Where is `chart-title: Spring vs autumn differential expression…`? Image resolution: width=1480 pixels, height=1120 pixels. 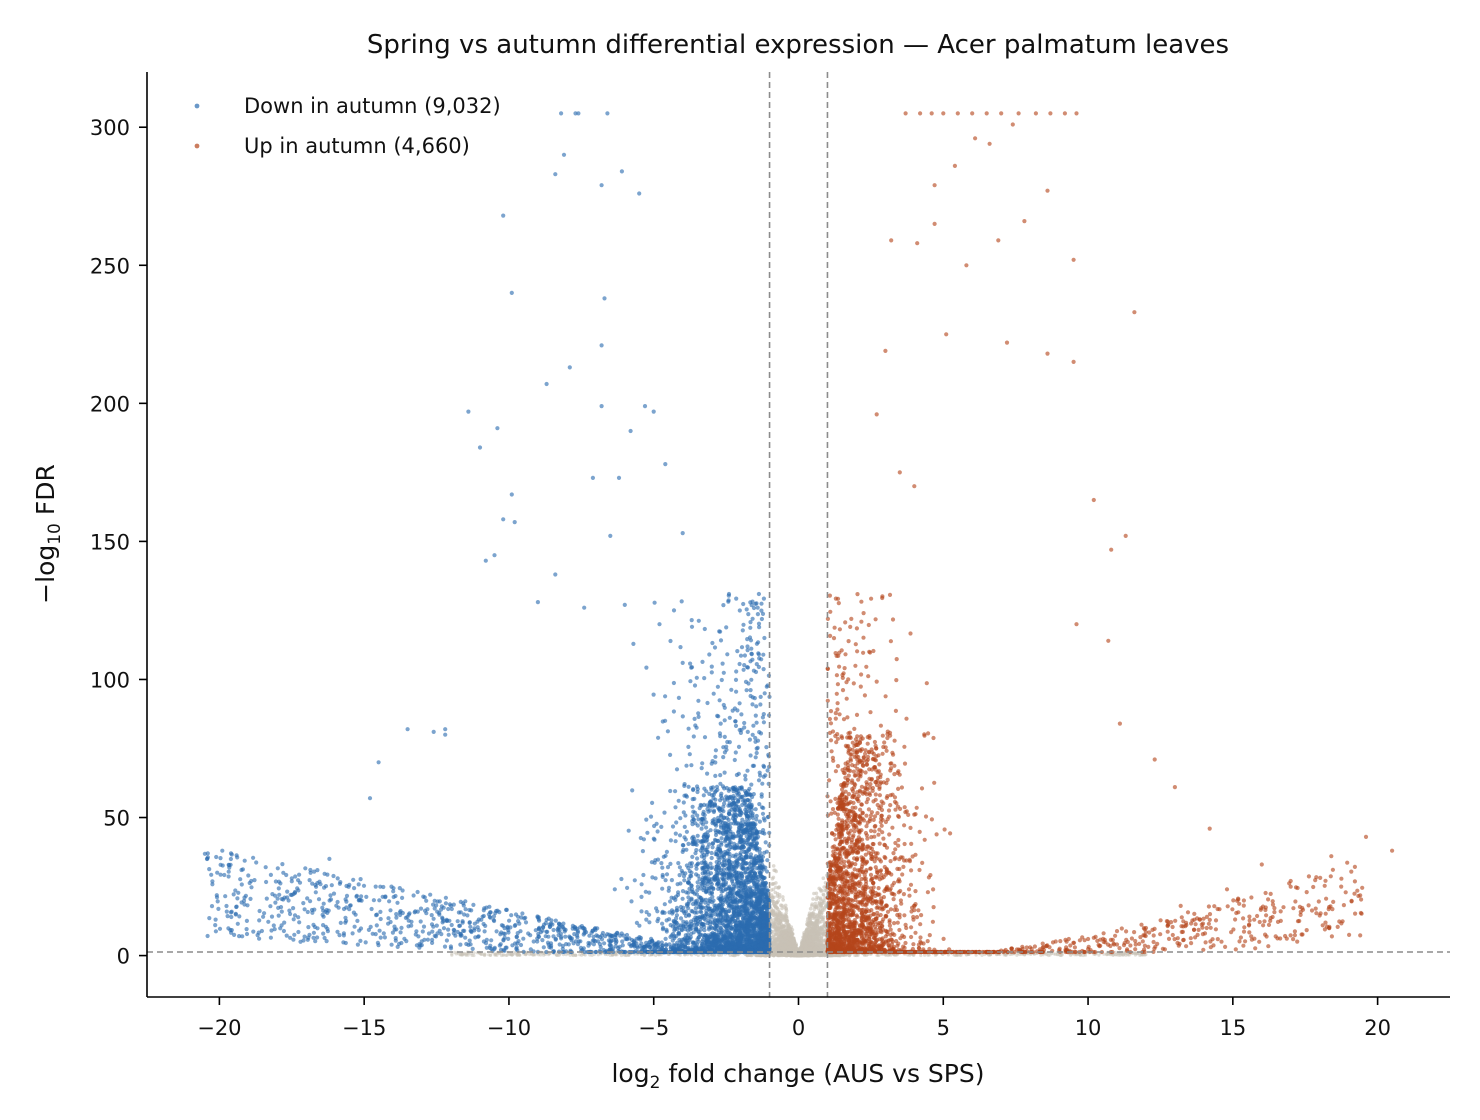 chart-title: Spring vs autumn differential expression… is located at coordinates (798, 45).